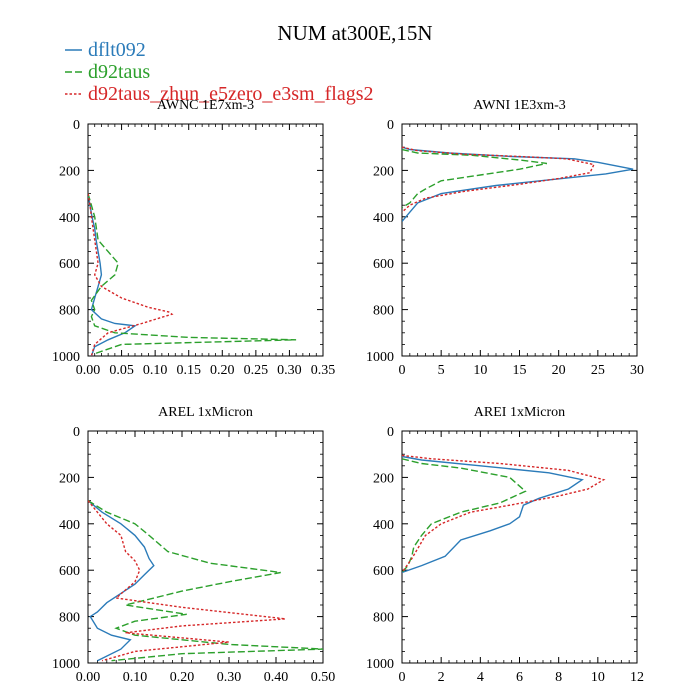 Image resolution: width=700 pixels, height=700 pixels. What do you see at coordinates (441, 677) in the screenshot?
I see `x-tick-label: 2` at bounding box center [441, 677].